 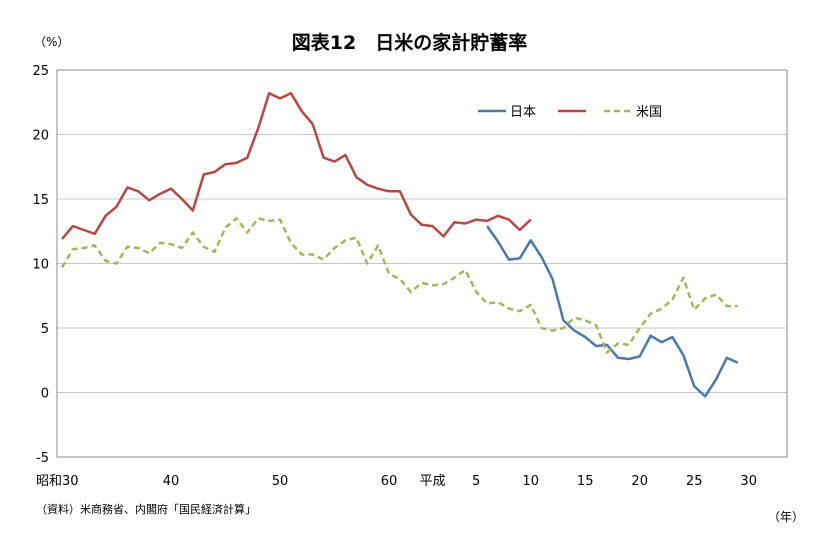 What do you see at coordinates (748, 481) in the screenshot?
I see `x-tick-label: 30` at bounding box center [748, 481].